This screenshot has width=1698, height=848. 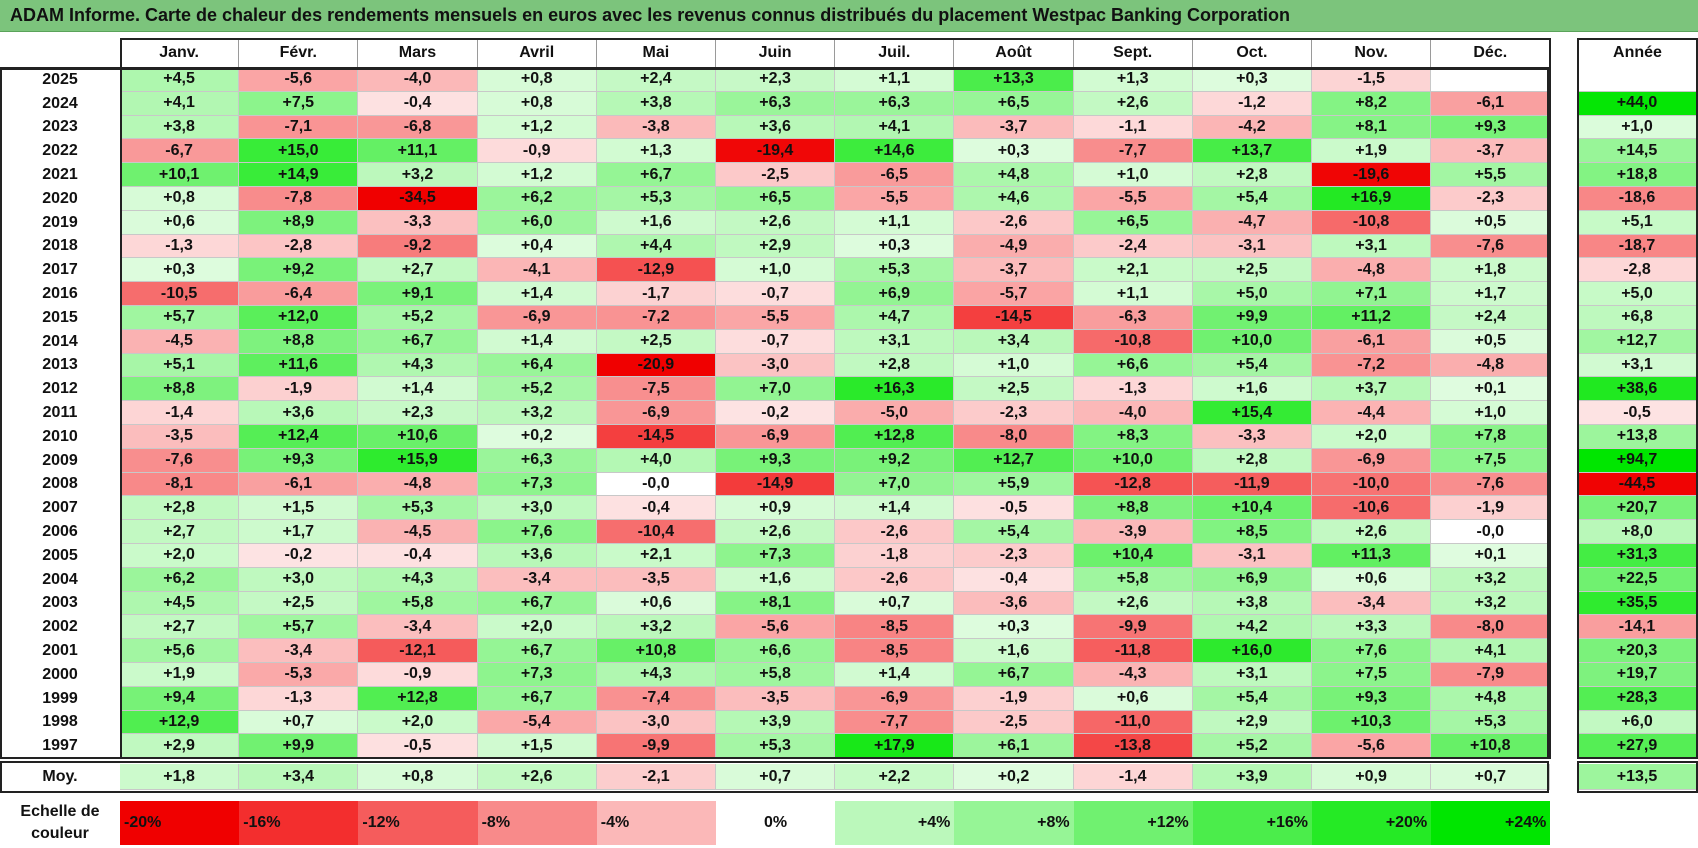 I want to click on header-separator, so click(x=774, y=68).